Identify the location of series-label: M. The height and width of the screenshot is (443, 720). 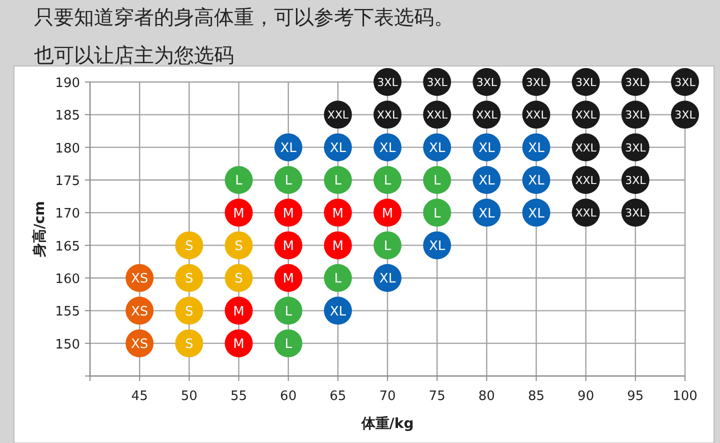
(238, 344).